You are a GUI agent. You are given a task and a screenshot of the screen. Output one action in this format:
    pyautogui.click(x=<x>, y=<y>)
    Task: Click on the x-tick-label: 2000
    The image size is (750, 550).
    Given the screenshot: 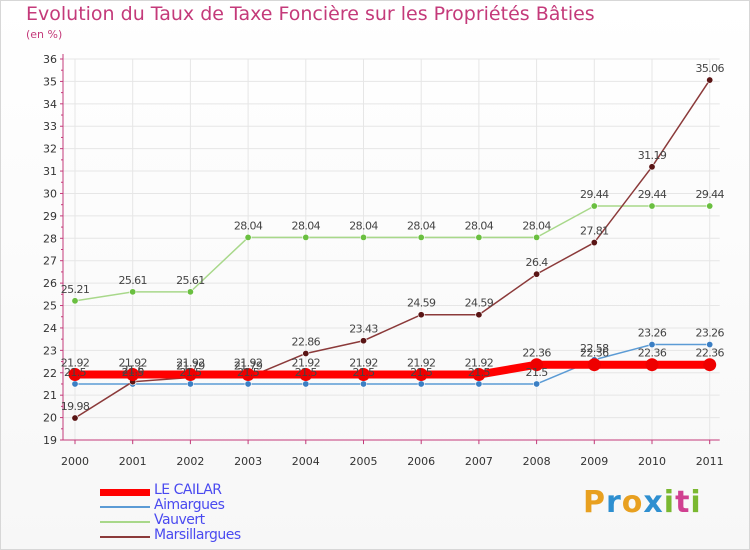 What is the action you would take?
    pyautogui.click(x=75, y=461)
    